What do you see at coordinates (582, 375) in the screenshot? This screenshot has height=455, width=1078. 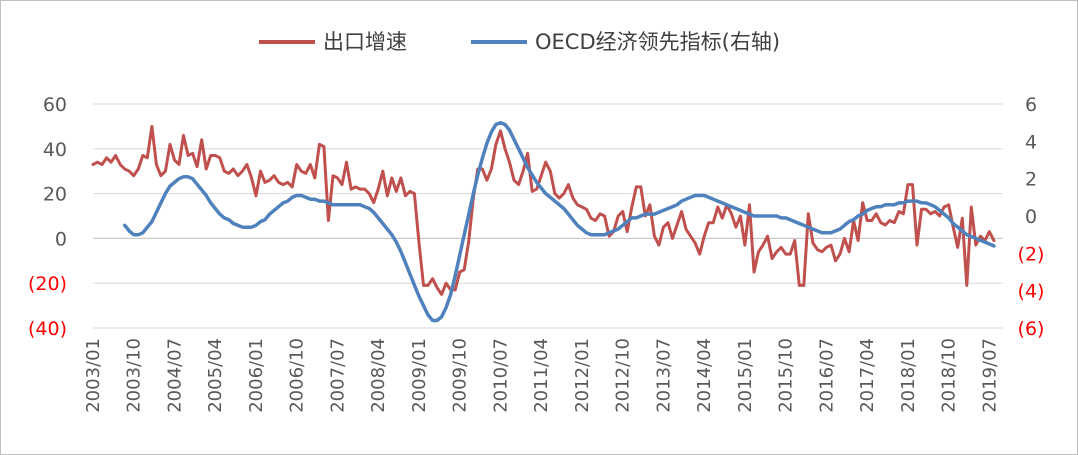 I see `x-axis-tick-label: 2012/01` at bounding box center [582, 375].